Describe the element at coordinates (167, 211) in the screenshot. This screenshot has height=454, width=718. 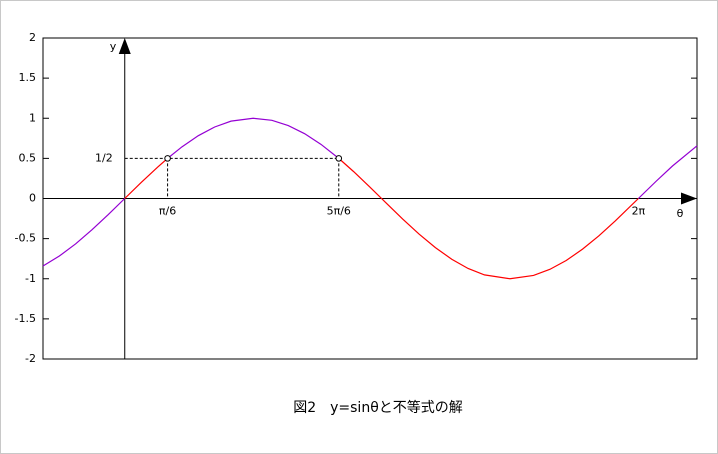
I see `annotation-label: π/6` at that location.